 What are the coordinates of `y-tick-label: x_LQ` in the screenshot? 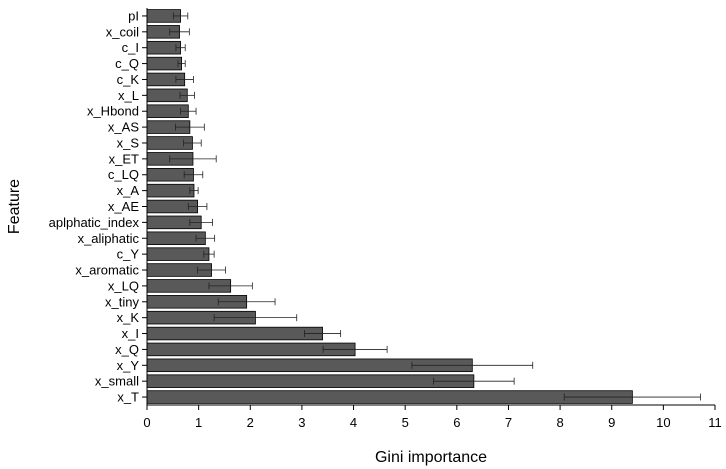 It's located at (123, 285).